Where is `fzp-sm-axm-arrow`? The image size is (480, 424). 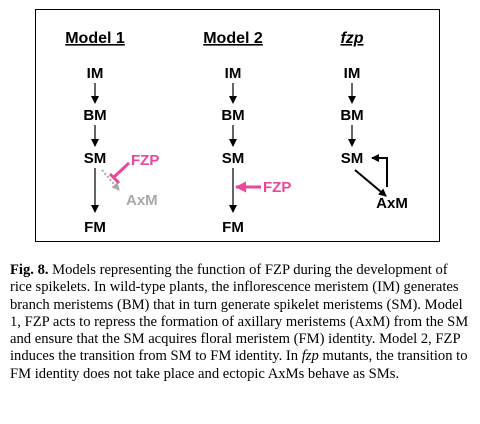
fzp-sm-axm-arrow is located at coordinates (370, 183).